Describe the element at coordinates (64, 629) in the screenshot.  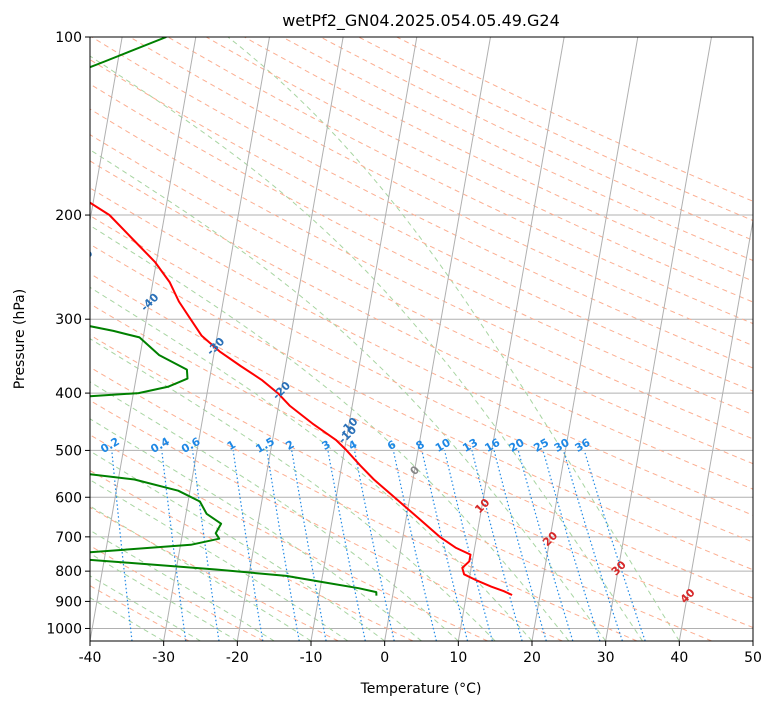
I see `y-tick-label: 1000` at that location.